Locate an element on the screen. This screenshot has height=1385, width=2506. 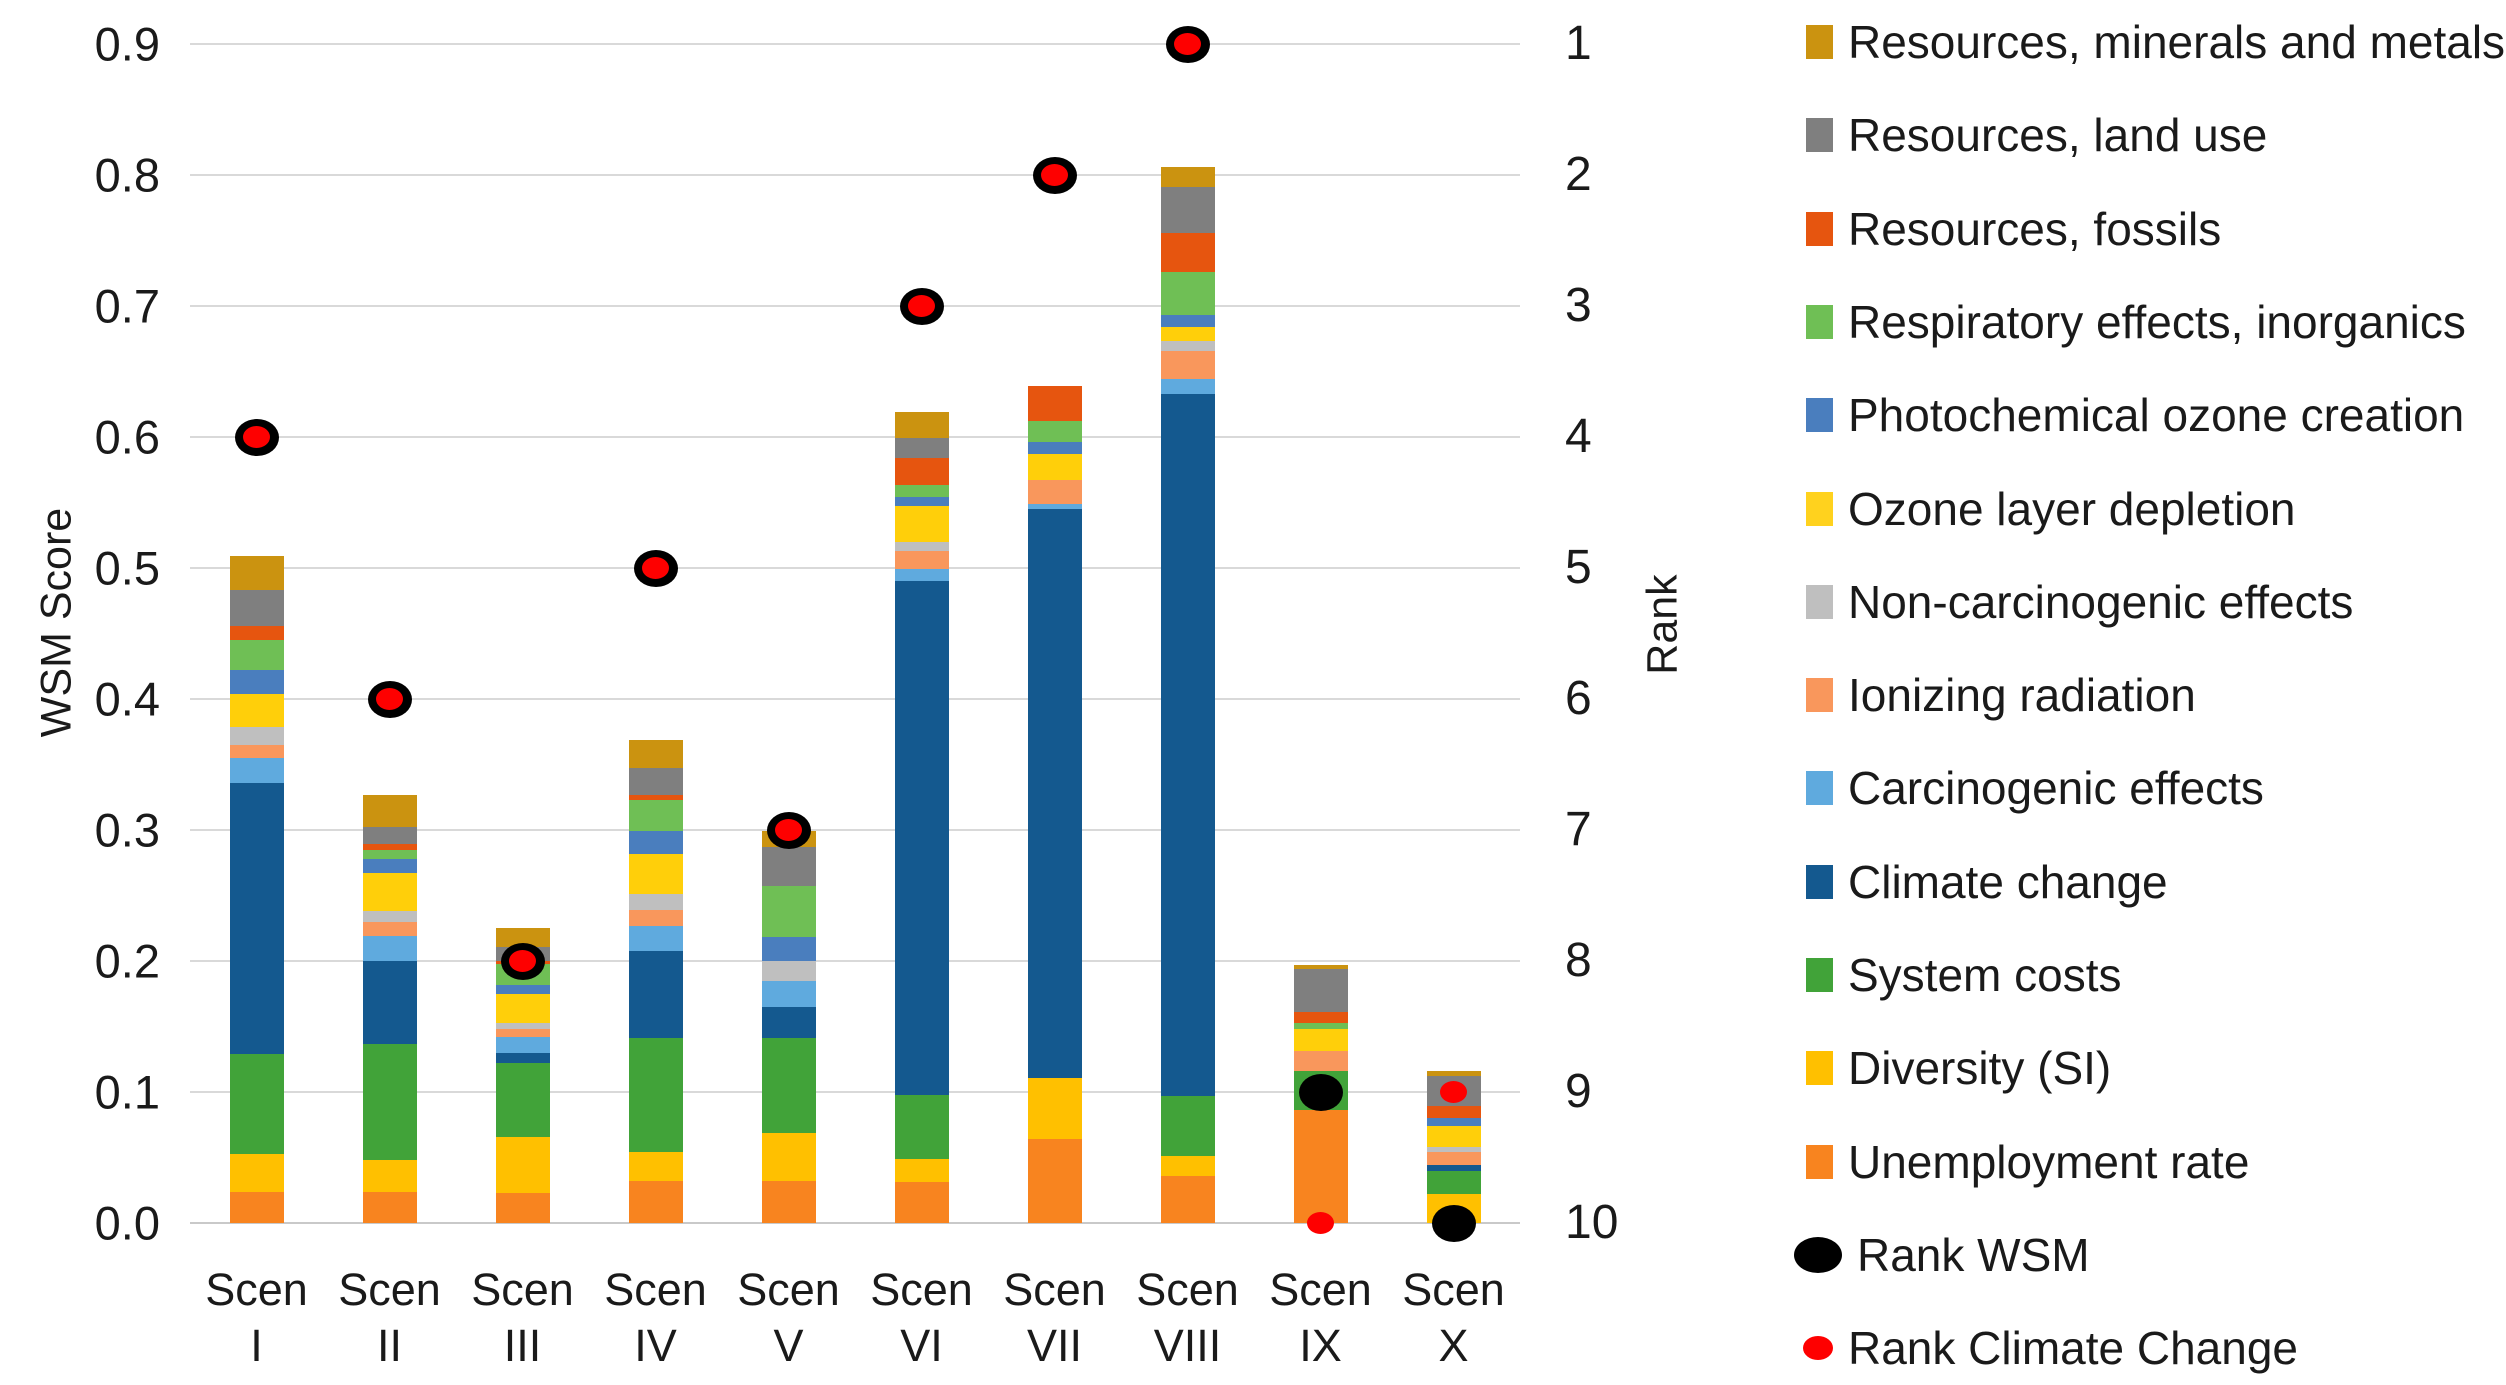
right-axis-tick: 4 is located at coordinates (1578, 436).